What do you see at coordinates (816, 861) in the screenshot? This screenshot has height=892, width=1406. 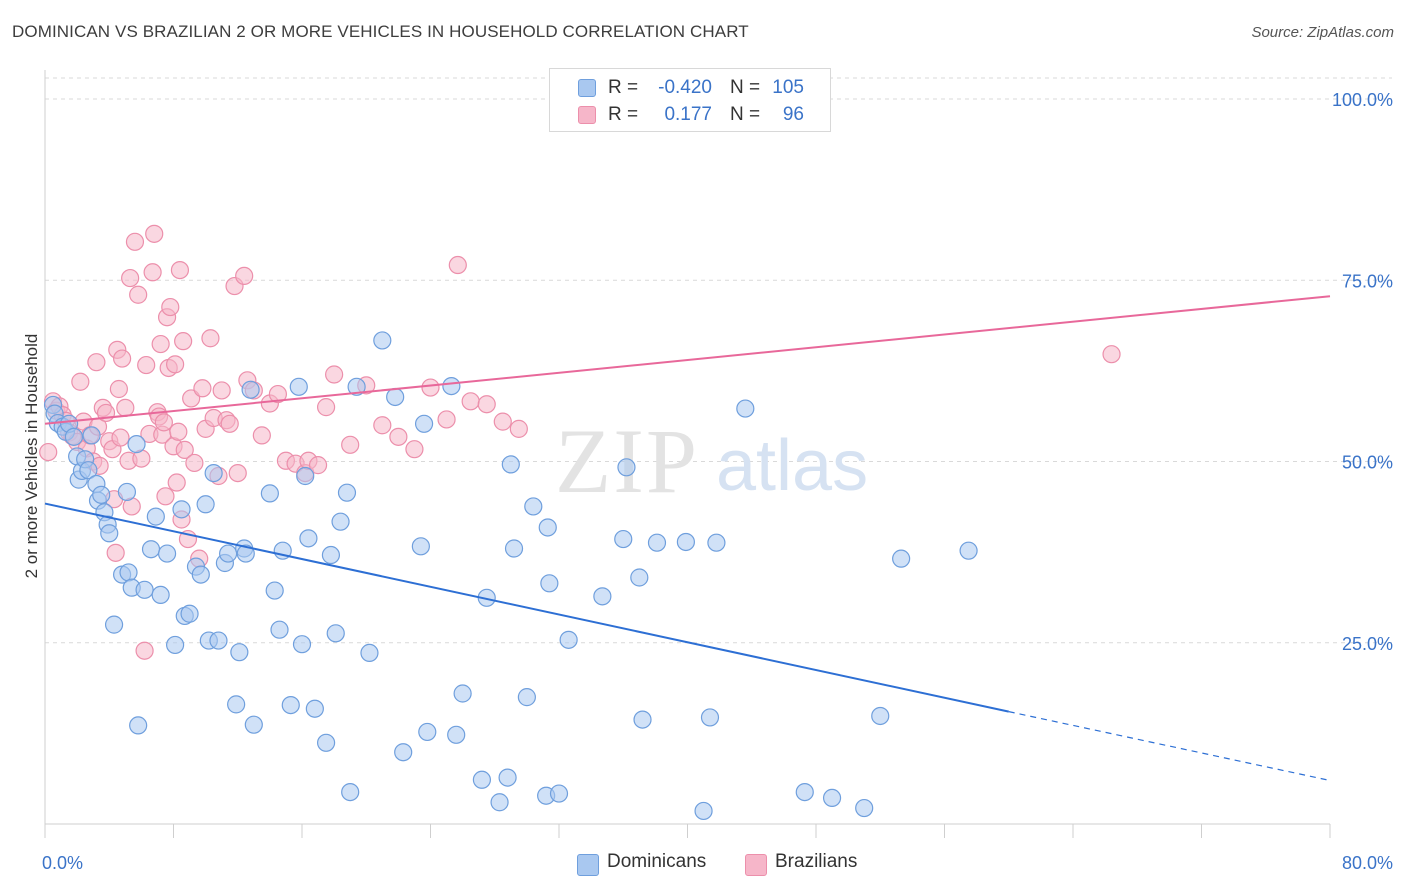 I see `brazilians-legend-label: Brazilians` at bounding box center [816, 861].